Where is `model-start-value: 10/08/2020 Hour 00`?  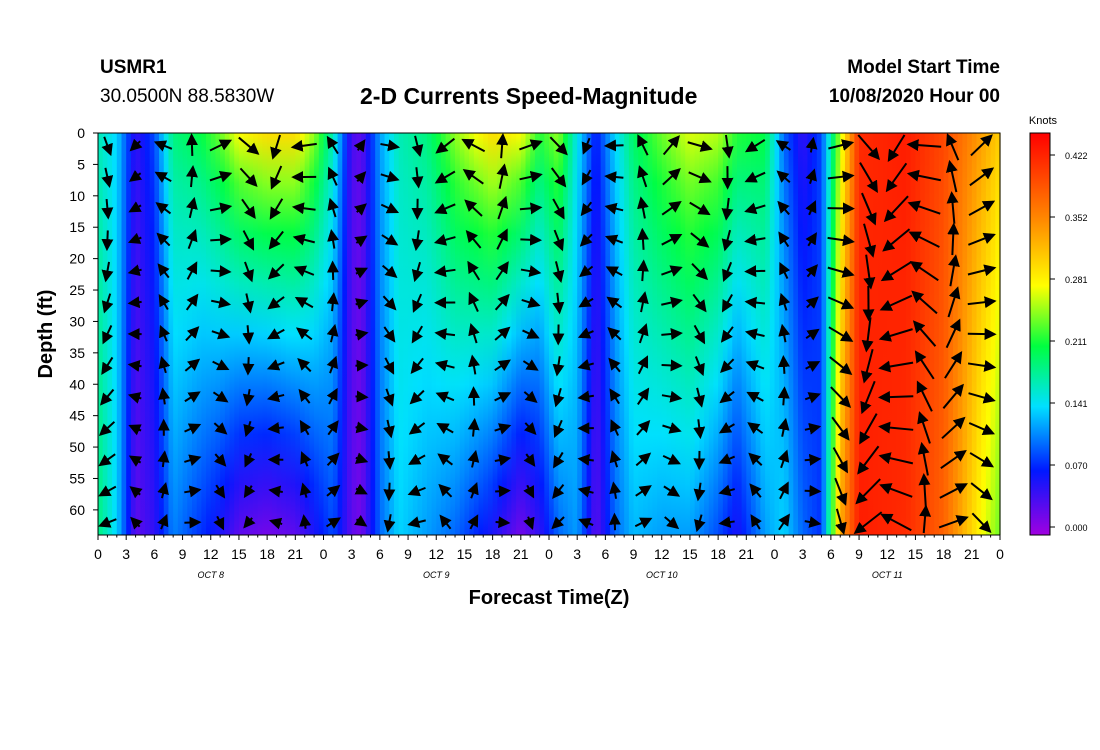
model-start-value: 10/08/2020 Hour 00 is located at coordinates (914, 96).